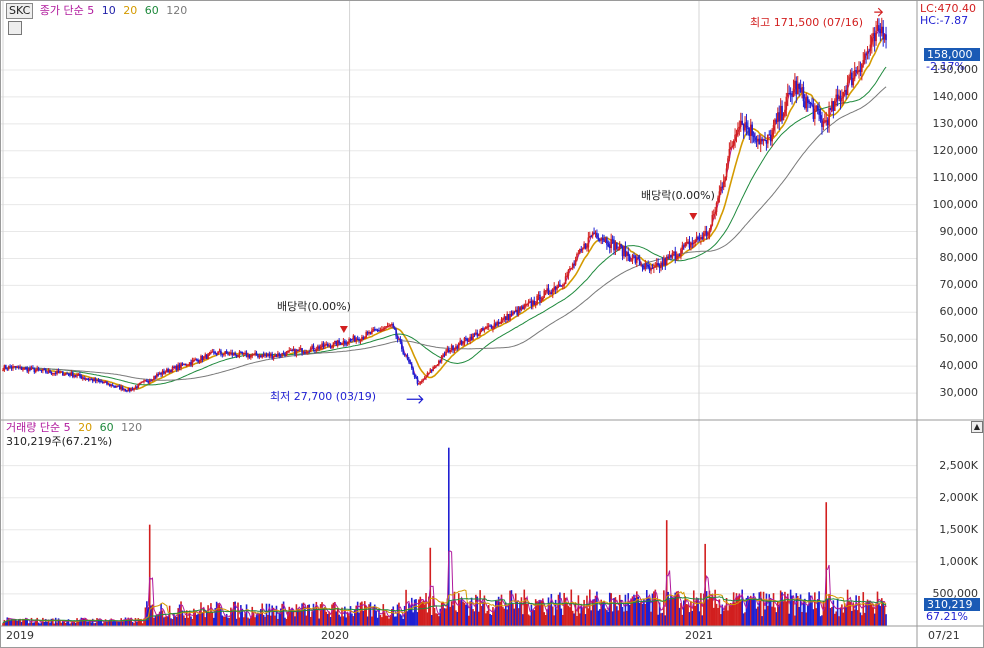  What do you see at coordinates (977, 427) in the screenshot?
I see `volume-pane-toggle-icon: ▲` at bounding box center [977, 427].